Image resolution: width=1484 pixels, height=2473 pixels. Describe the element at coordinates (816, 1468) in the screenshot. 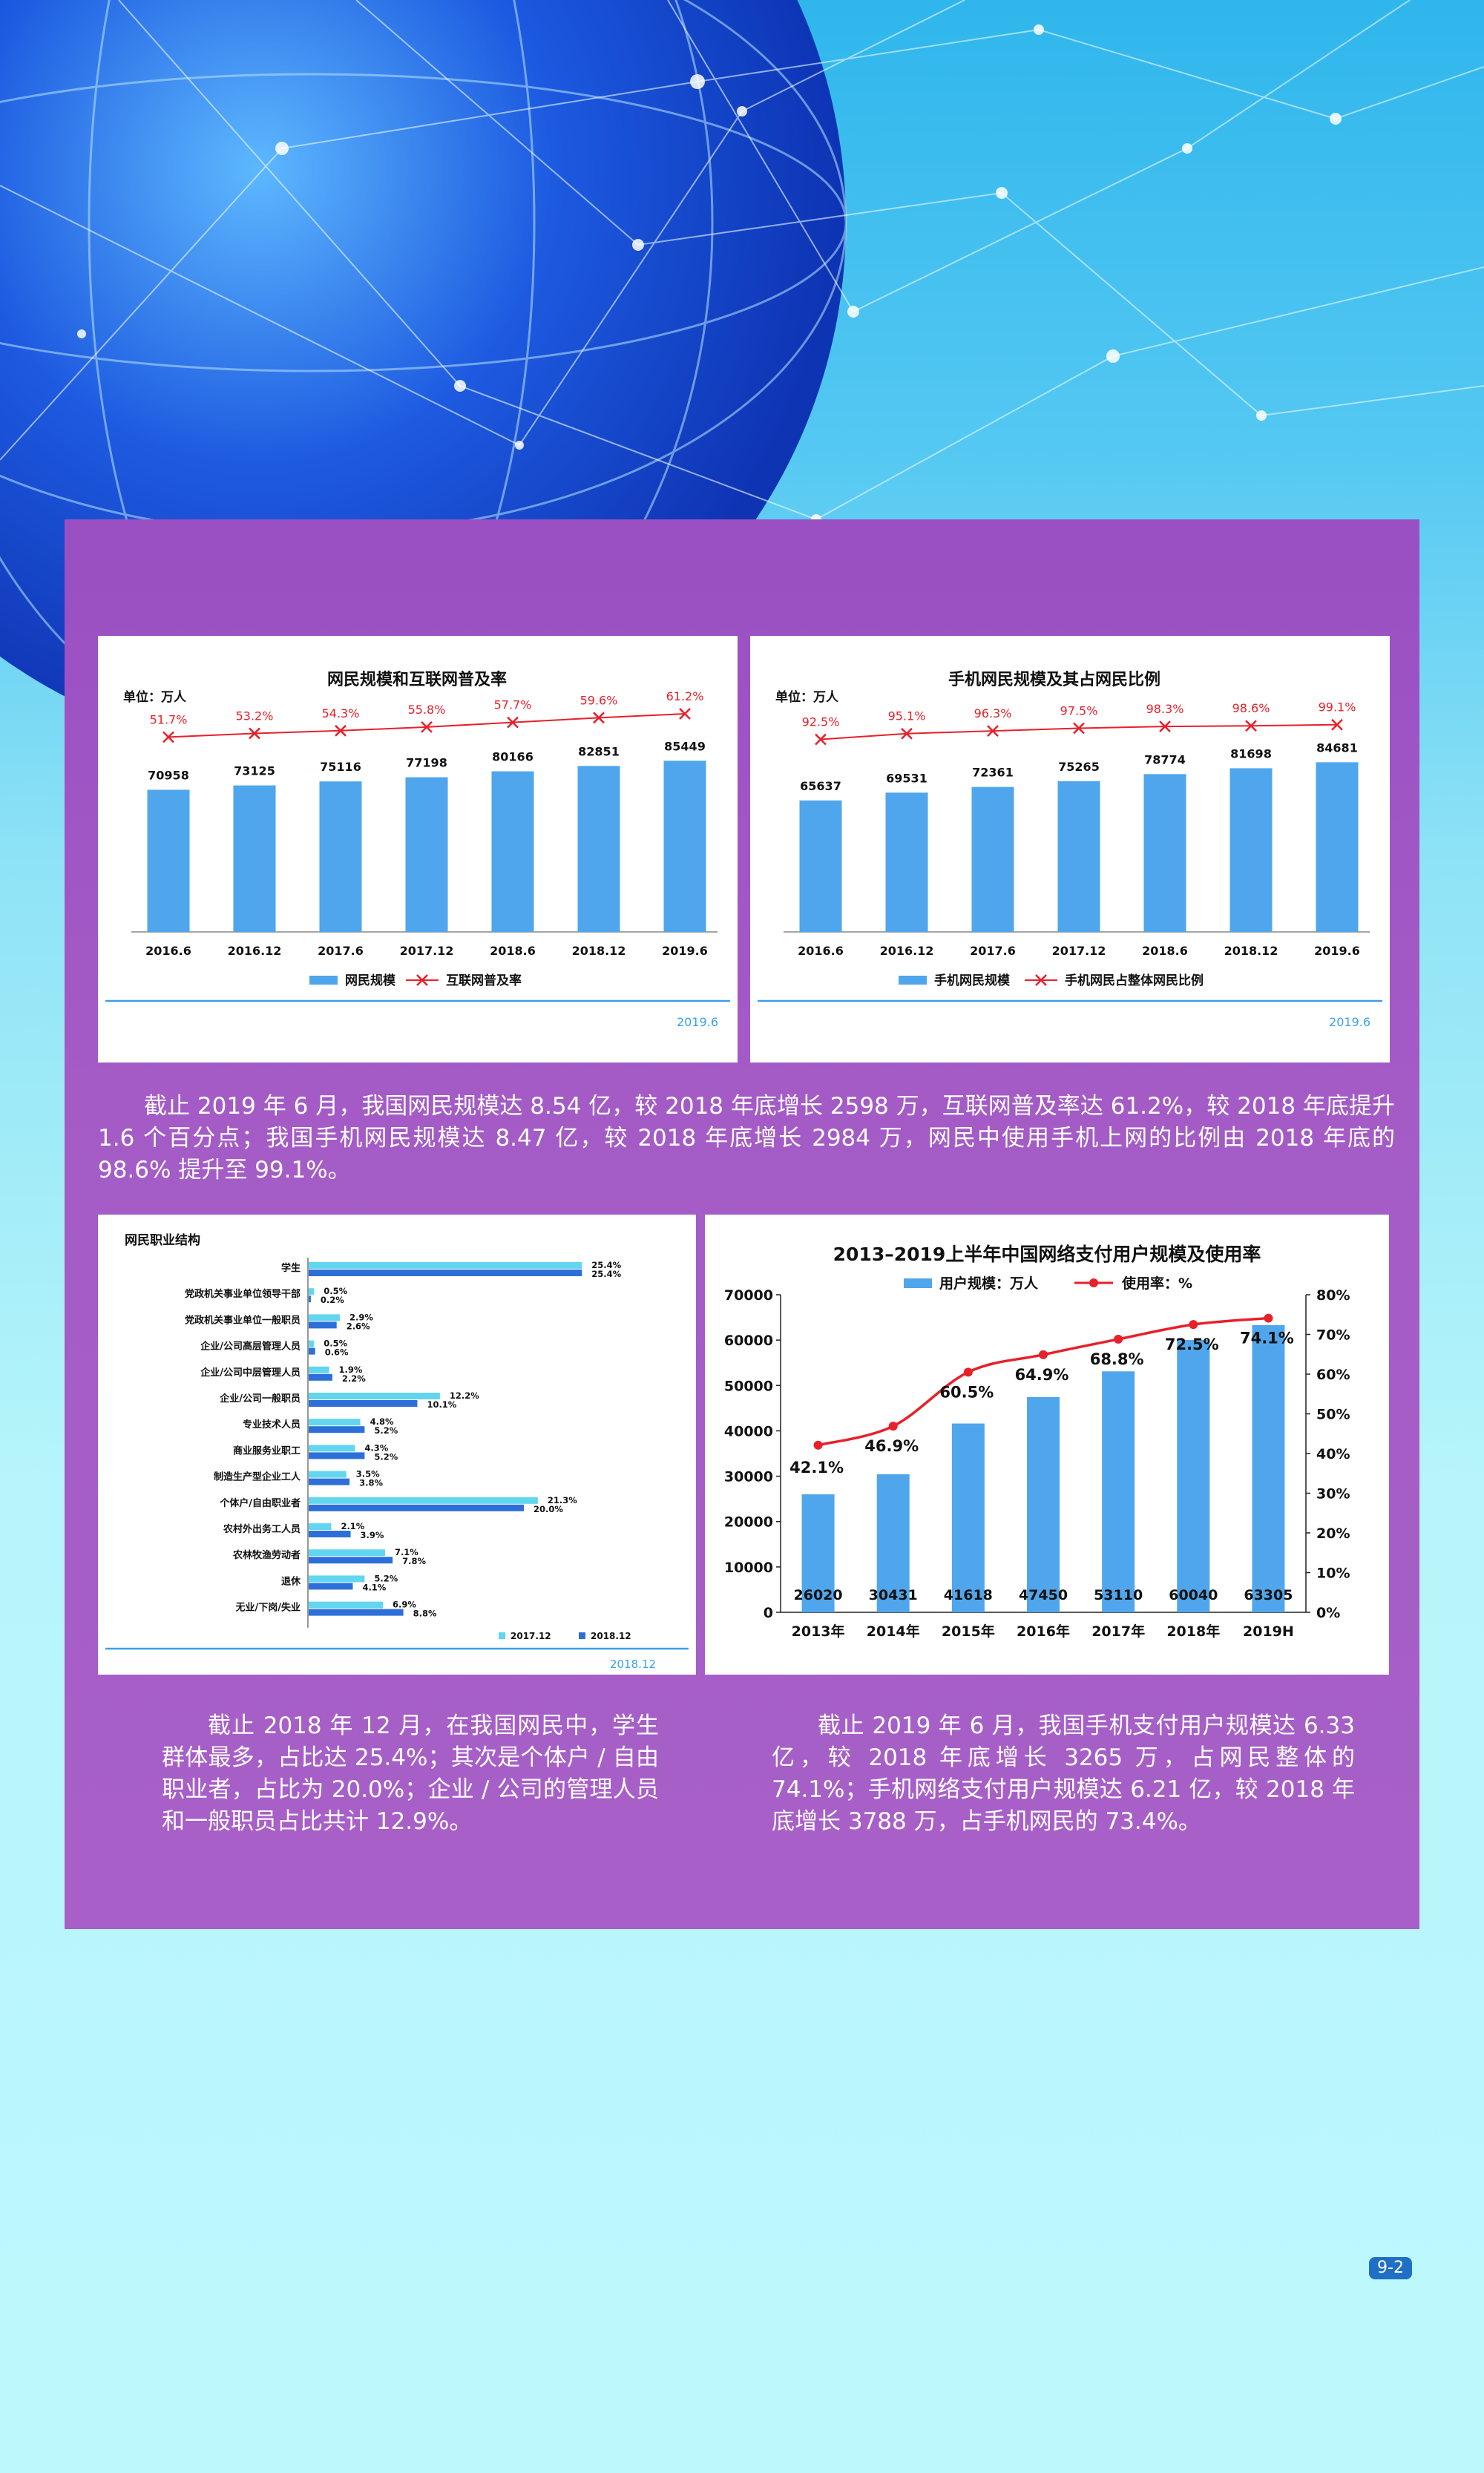

I see `line-value-label: 42.1%` at that location.